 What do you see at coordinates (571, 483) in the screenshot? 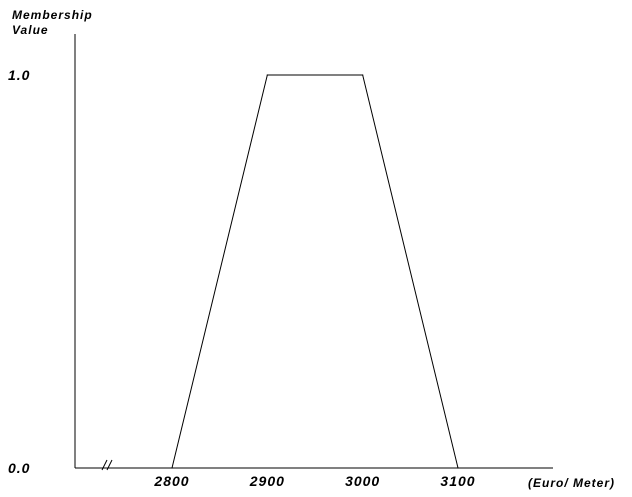
I see `x-axis-unit-label: (Euro/ Meter)` at bounding box center [571, 483].